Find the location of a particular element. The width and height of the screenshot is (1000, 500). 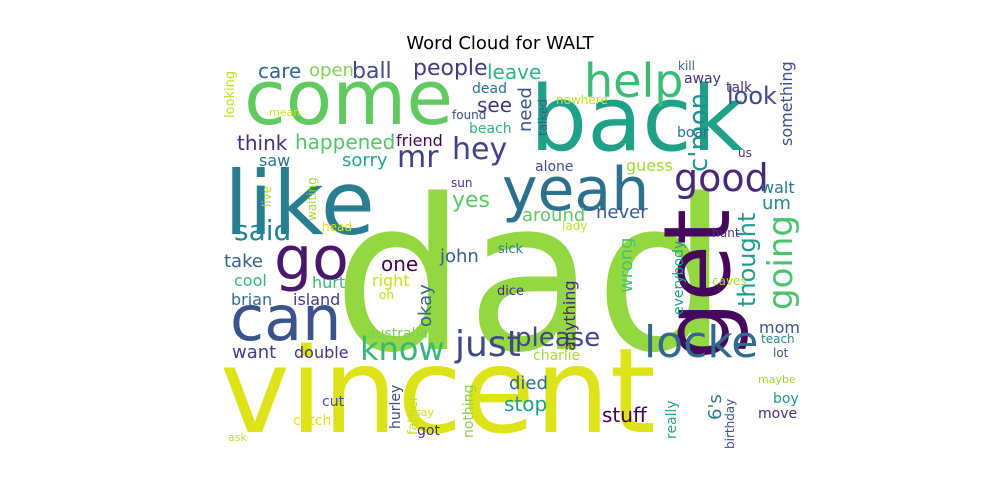

word-hurt-label: hurt is located at coordinates (329, 282).